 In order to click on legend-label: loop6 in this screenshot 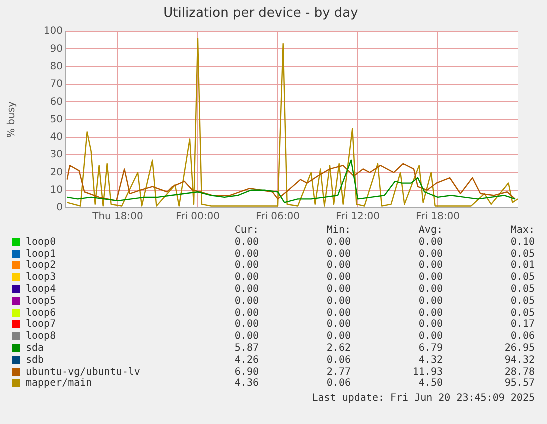, I will do `click(41, 313)`.